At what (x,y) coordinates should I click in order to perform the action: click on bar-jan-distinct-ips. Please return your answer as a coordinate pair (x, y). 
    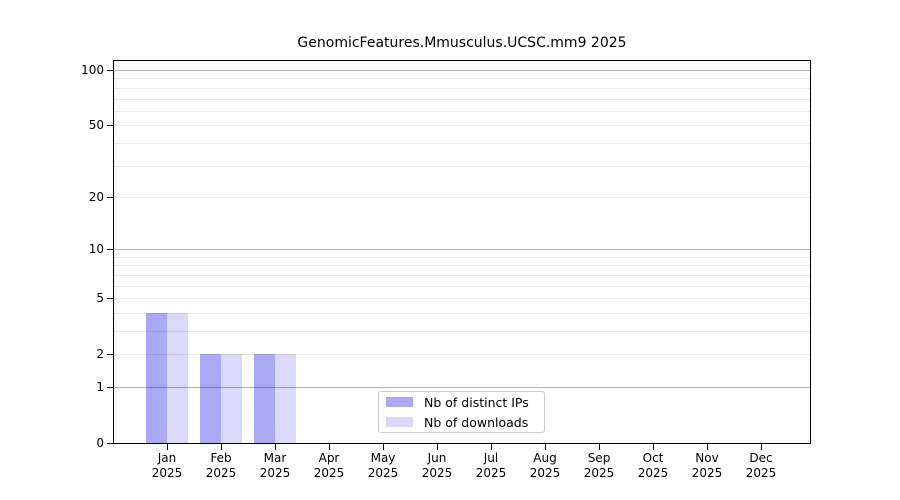
    Looking at the image, I should click on (156, 377).